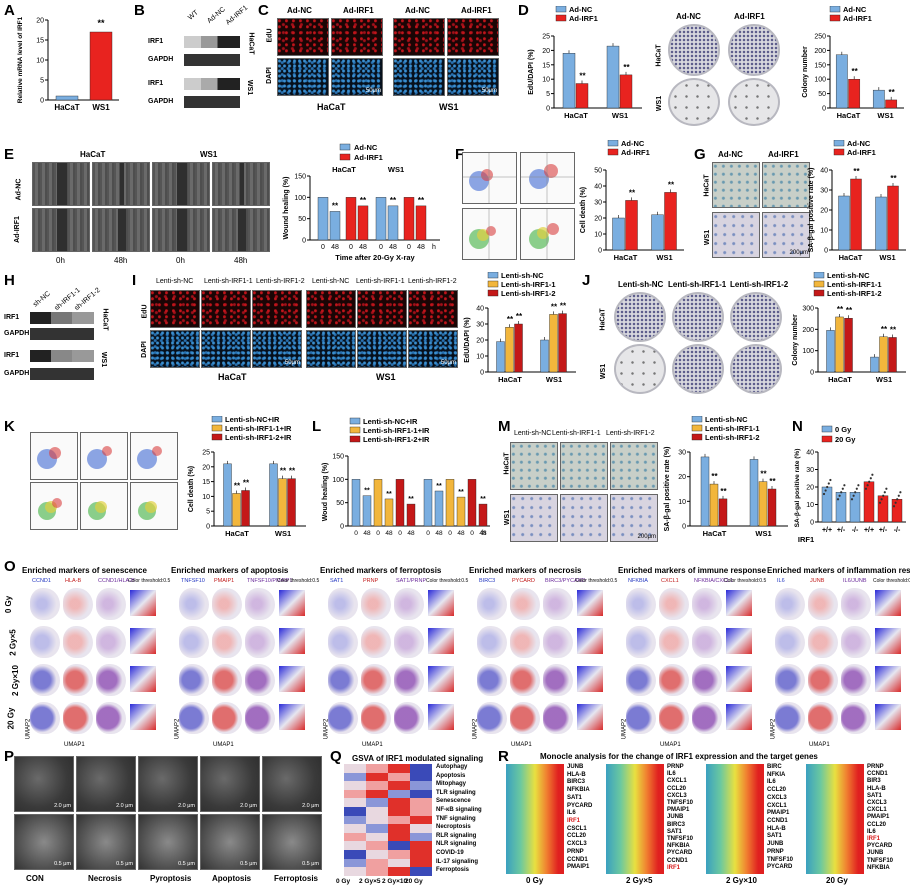  What do you see at coordinates (13, 642) in the screenshot?
I see `dose-label: 2 Gy×5` at bounding box center [13, 642].